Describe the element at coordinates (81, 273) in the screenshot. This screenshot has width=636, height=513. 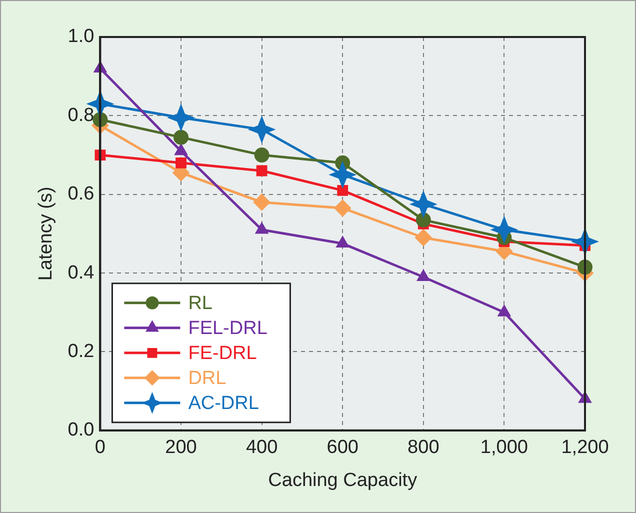
I see `y-tick-label: 0.4` at that location.